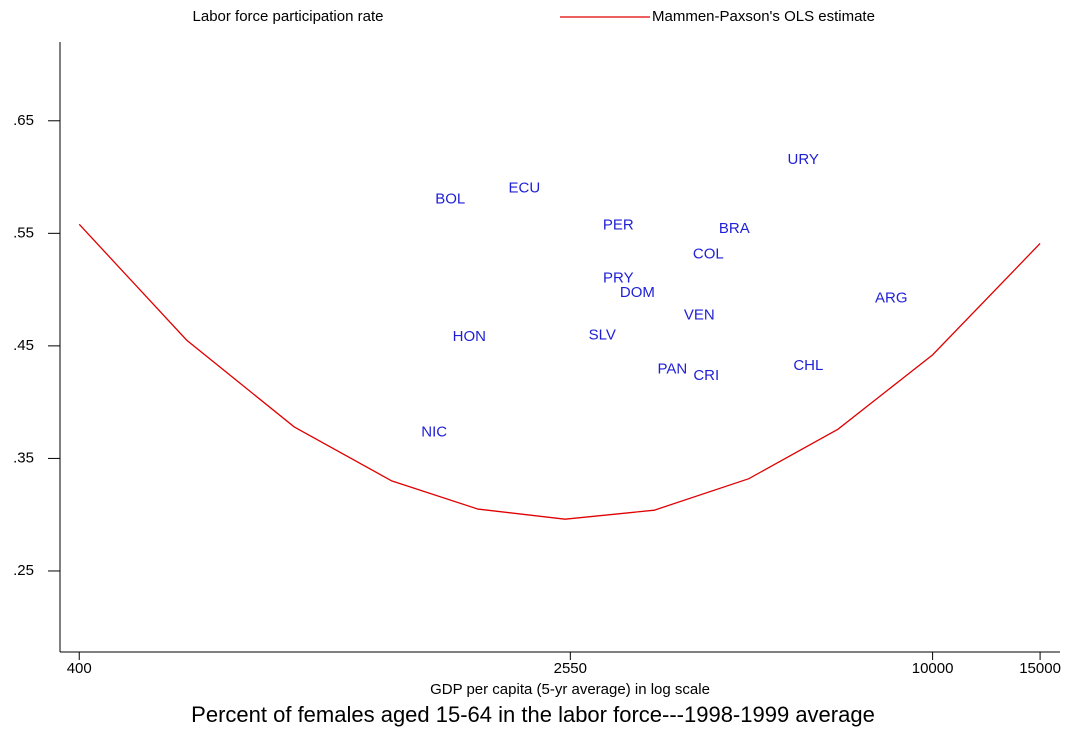  Describe the element at coordinates (706, 375) in the screenshot. I see `point-label: CRI` at that location.